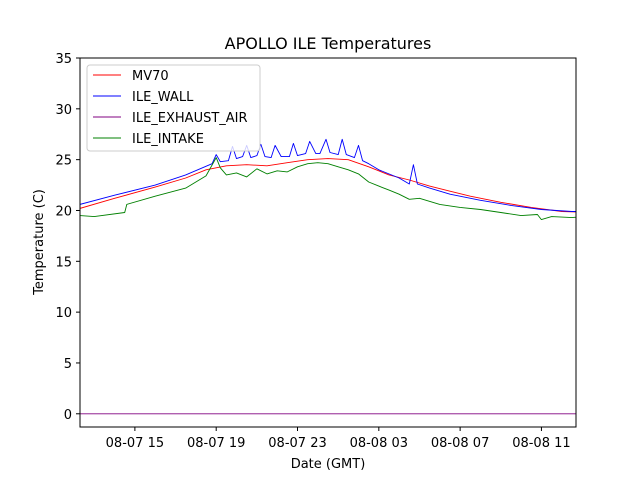  I want to click on legend-label: MV70, so click(150, 76).